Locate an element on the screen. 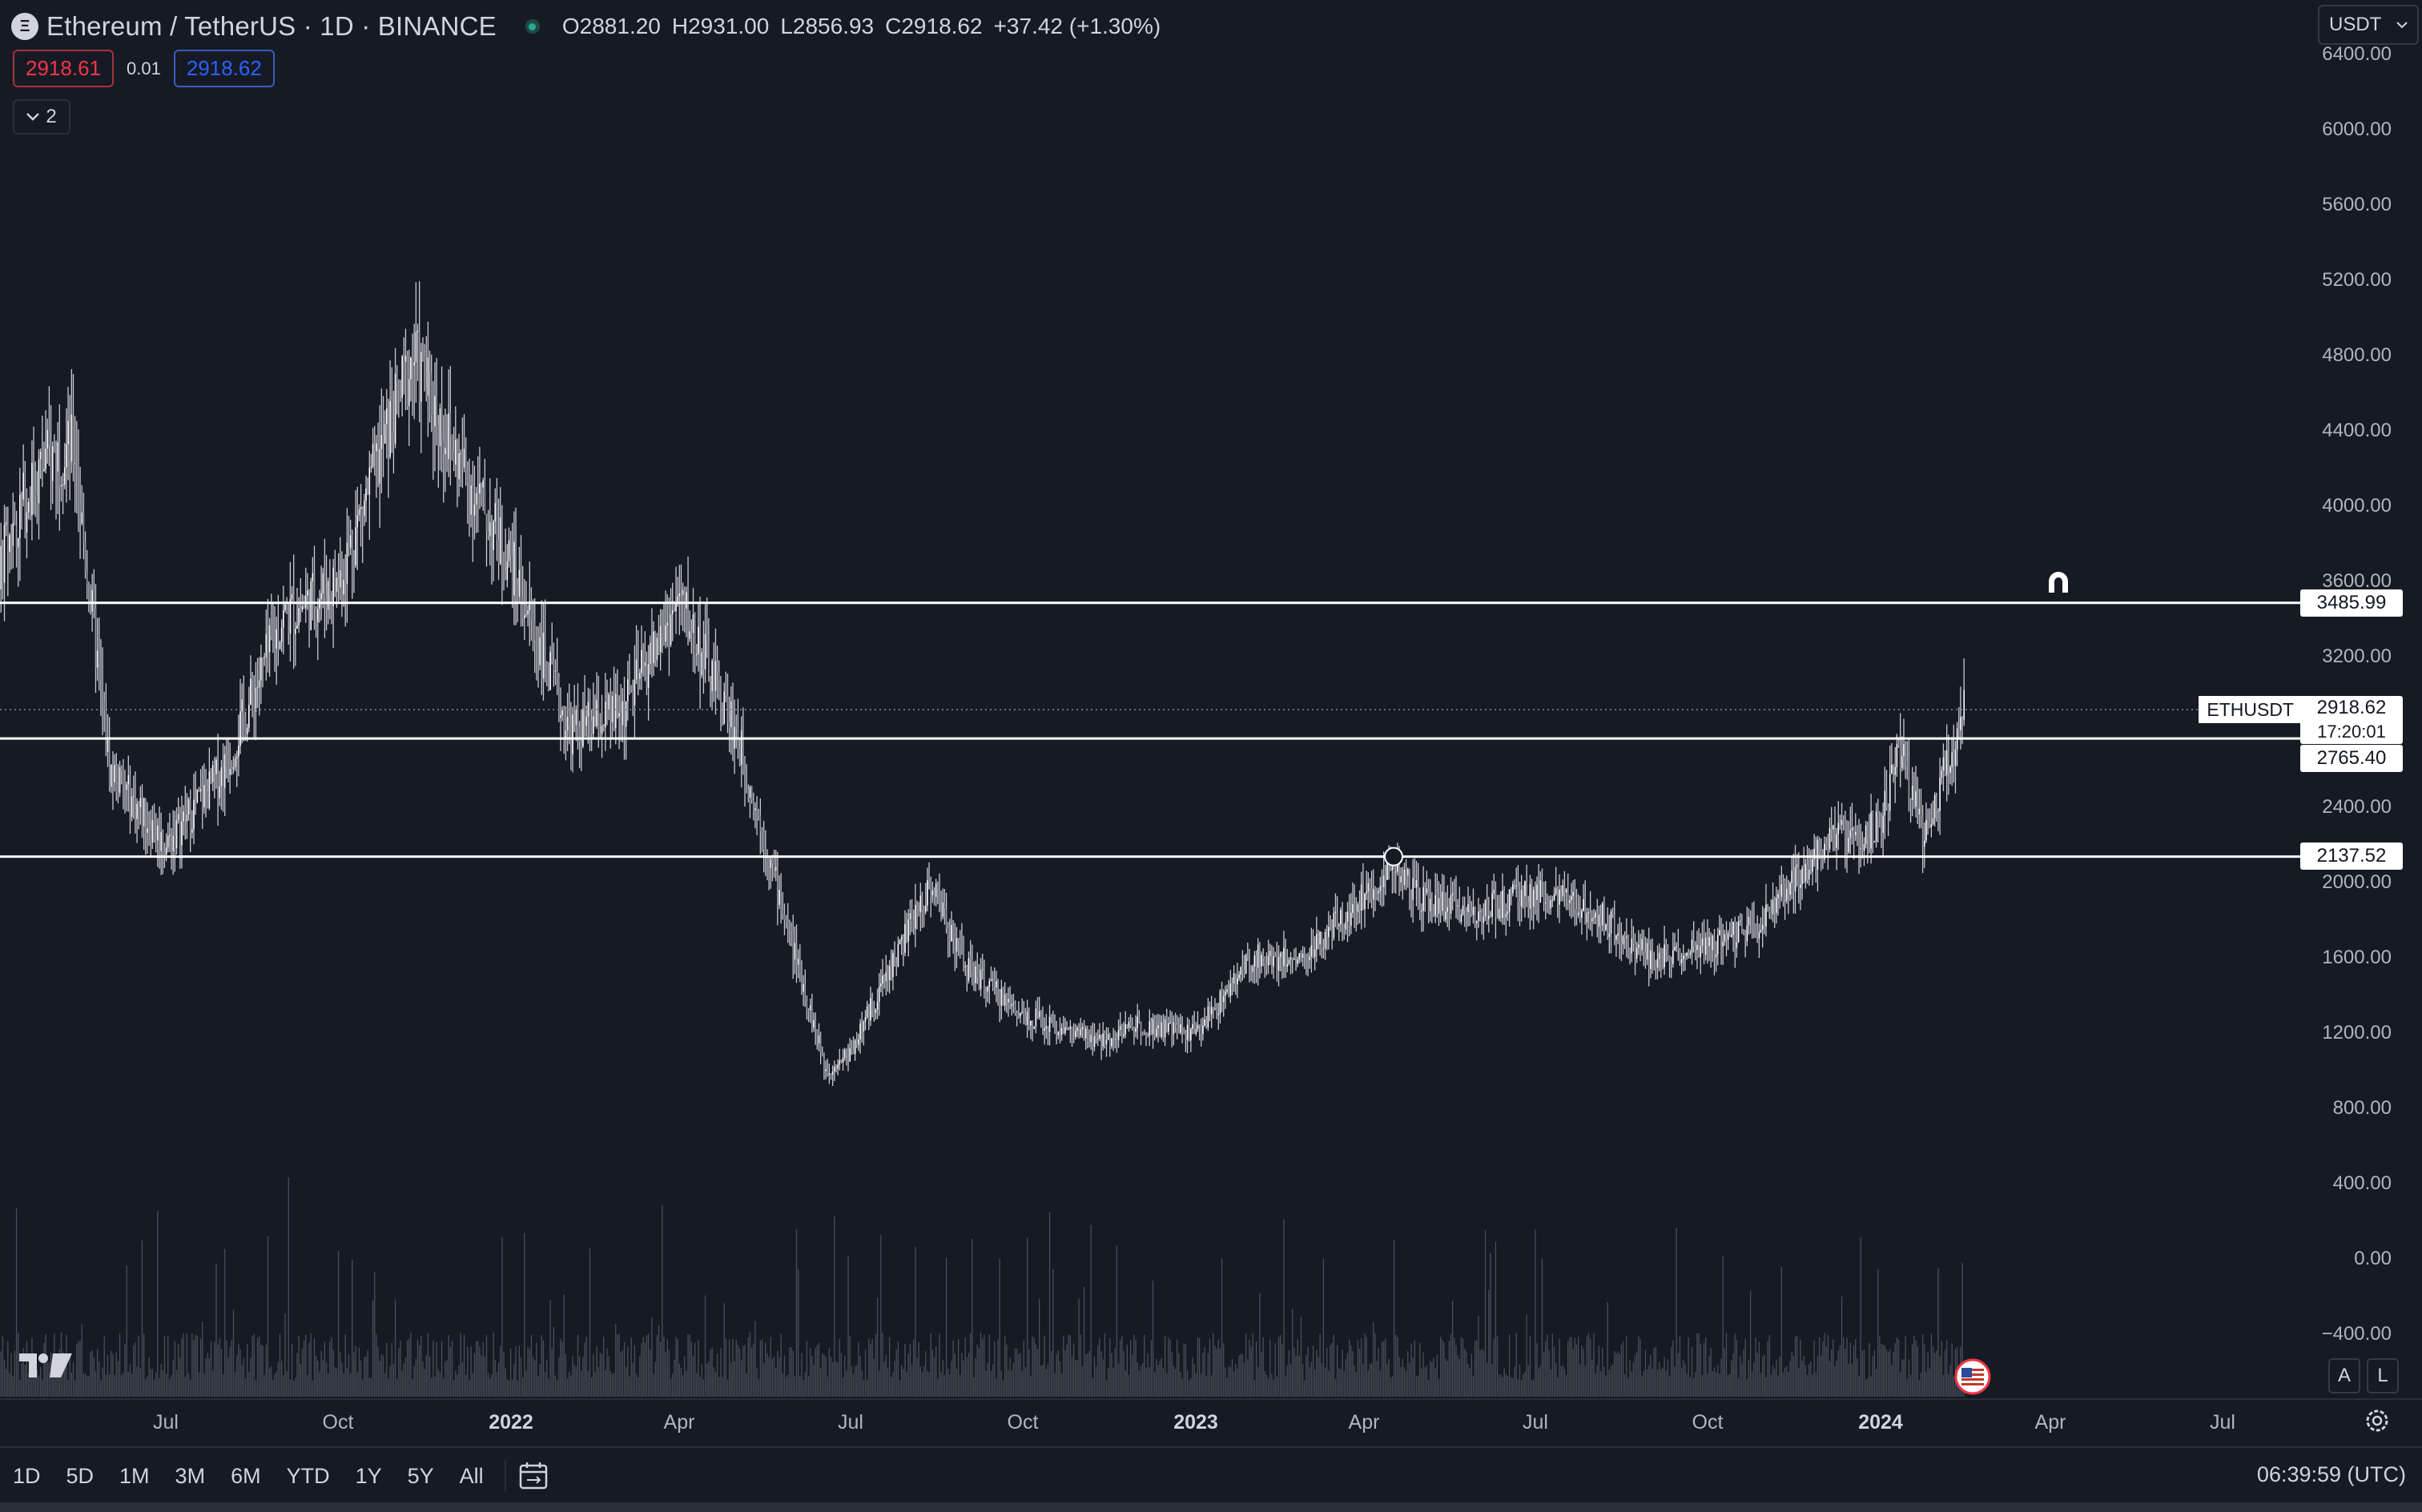  us-flag-icon is located at coordinates (1973, 1376).